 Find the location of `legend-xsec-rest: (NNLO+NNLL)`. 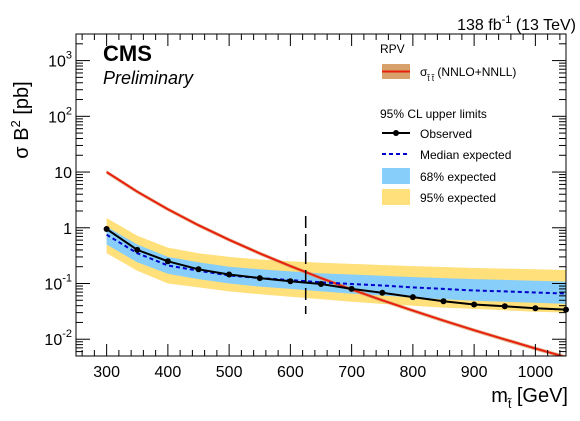

legend-xsec-rest: (NNLO+NNLL) is located at coordinates (475, 72).